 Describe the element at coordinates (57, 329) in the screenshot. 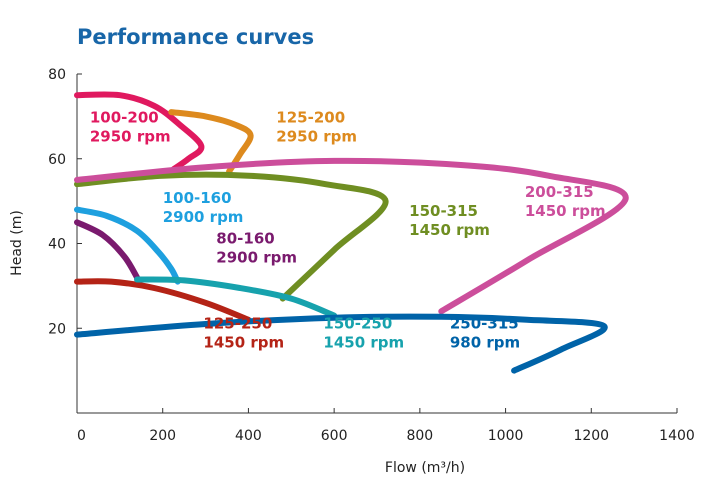

I see `y-tick-label: 20` at that location.